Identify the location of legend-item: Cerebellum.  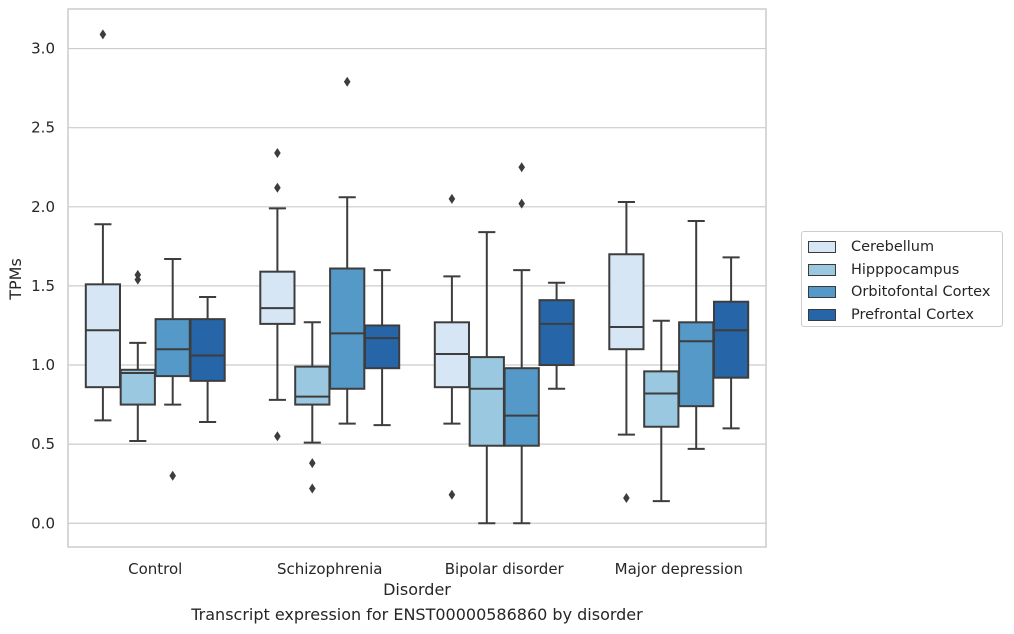
(905, 247).